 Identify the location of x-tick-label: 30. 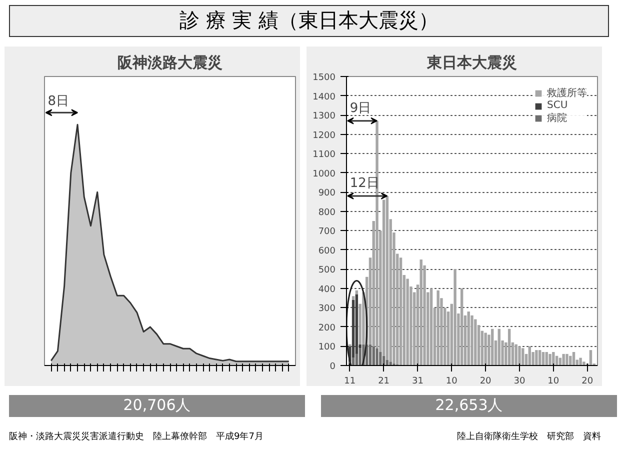
(520, 381).